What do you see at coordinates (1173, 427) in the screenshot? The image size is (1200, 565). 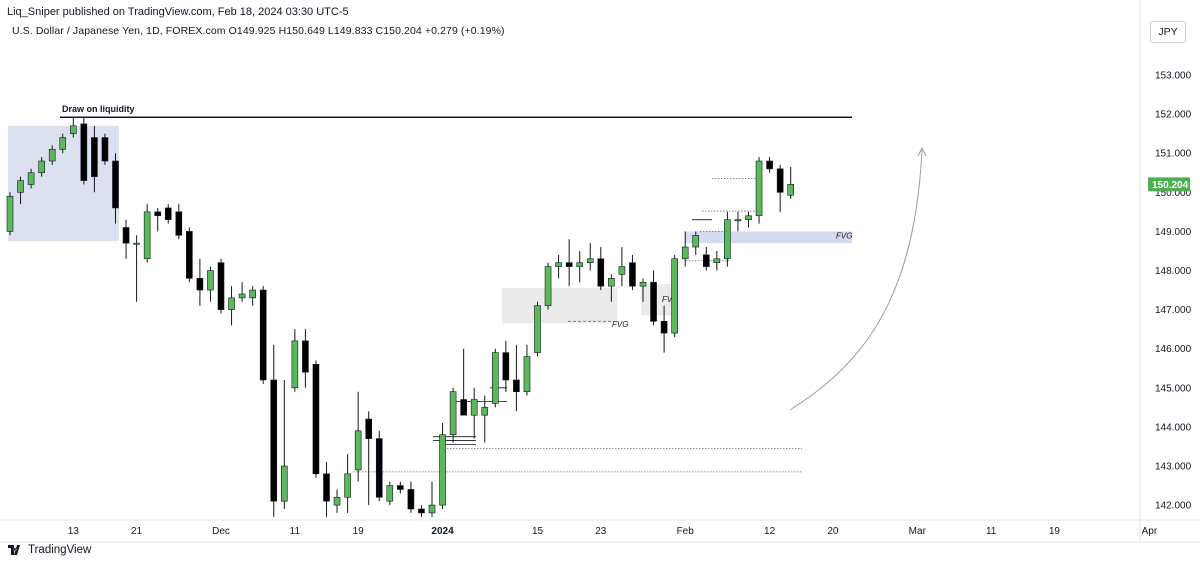 I see `y-tick-label: 144.000` at bounding box center [1173, 427].